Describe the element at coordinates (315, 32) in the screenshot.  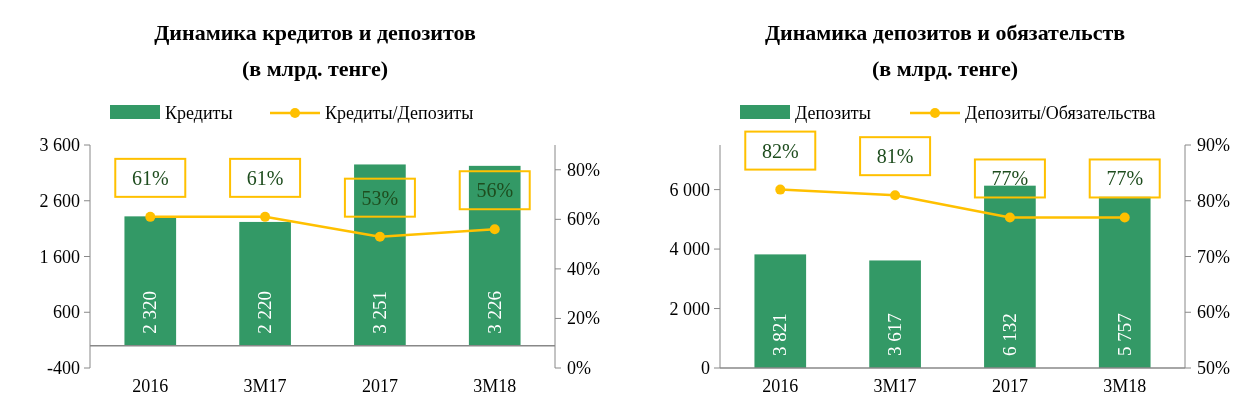
I see `chart-title: Динамика кредитов и депозитов` at that location.